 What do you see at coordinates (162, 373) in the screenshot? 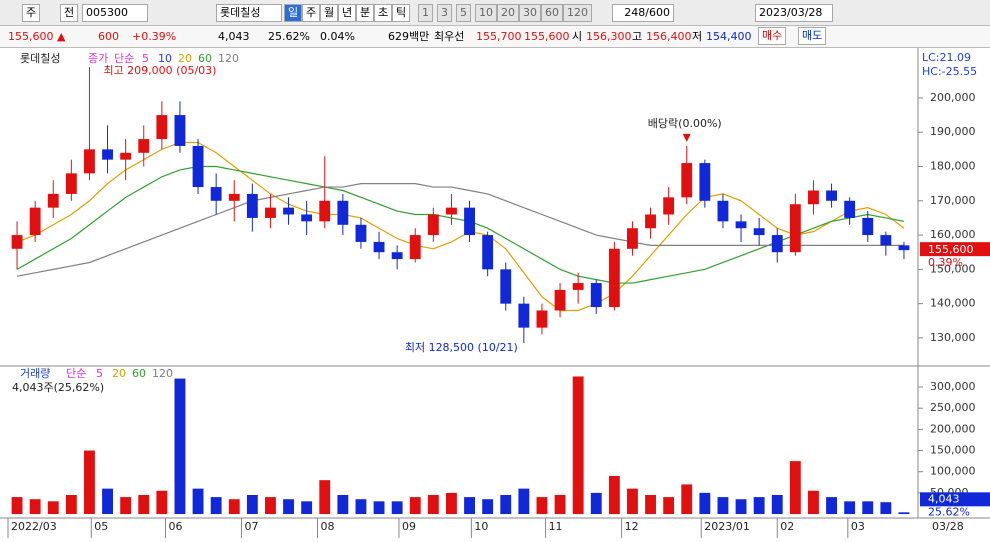
I see `legend-entry: 120` at bounding box center [162, 373].